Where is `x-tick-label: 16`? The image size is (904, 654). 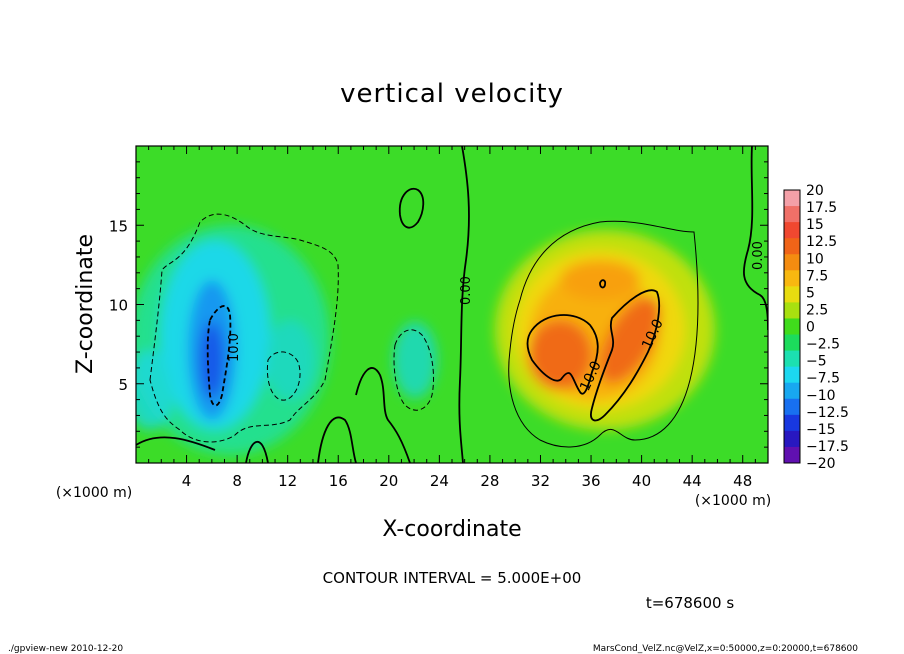 x-tick-label: 16 is located at coordinates (338, 481).